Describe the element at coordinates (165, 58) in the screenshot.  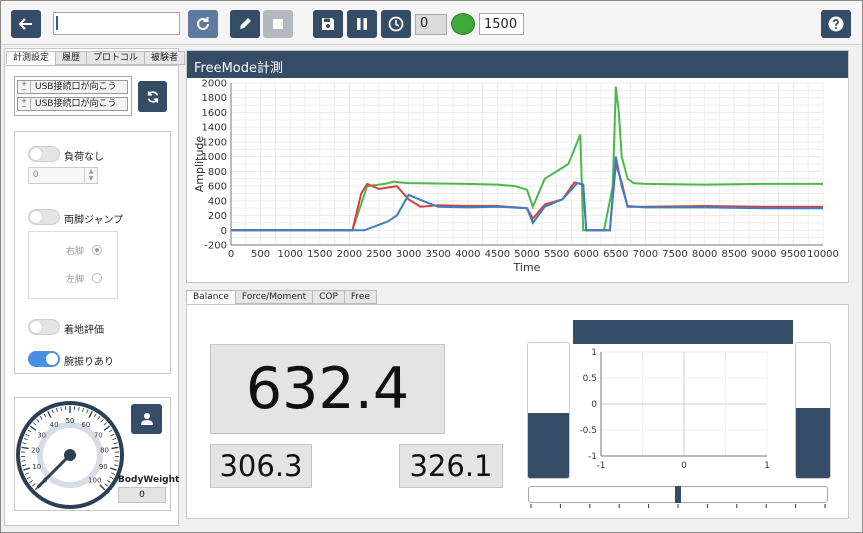
I see `tab-subject: 被験者` at that location.